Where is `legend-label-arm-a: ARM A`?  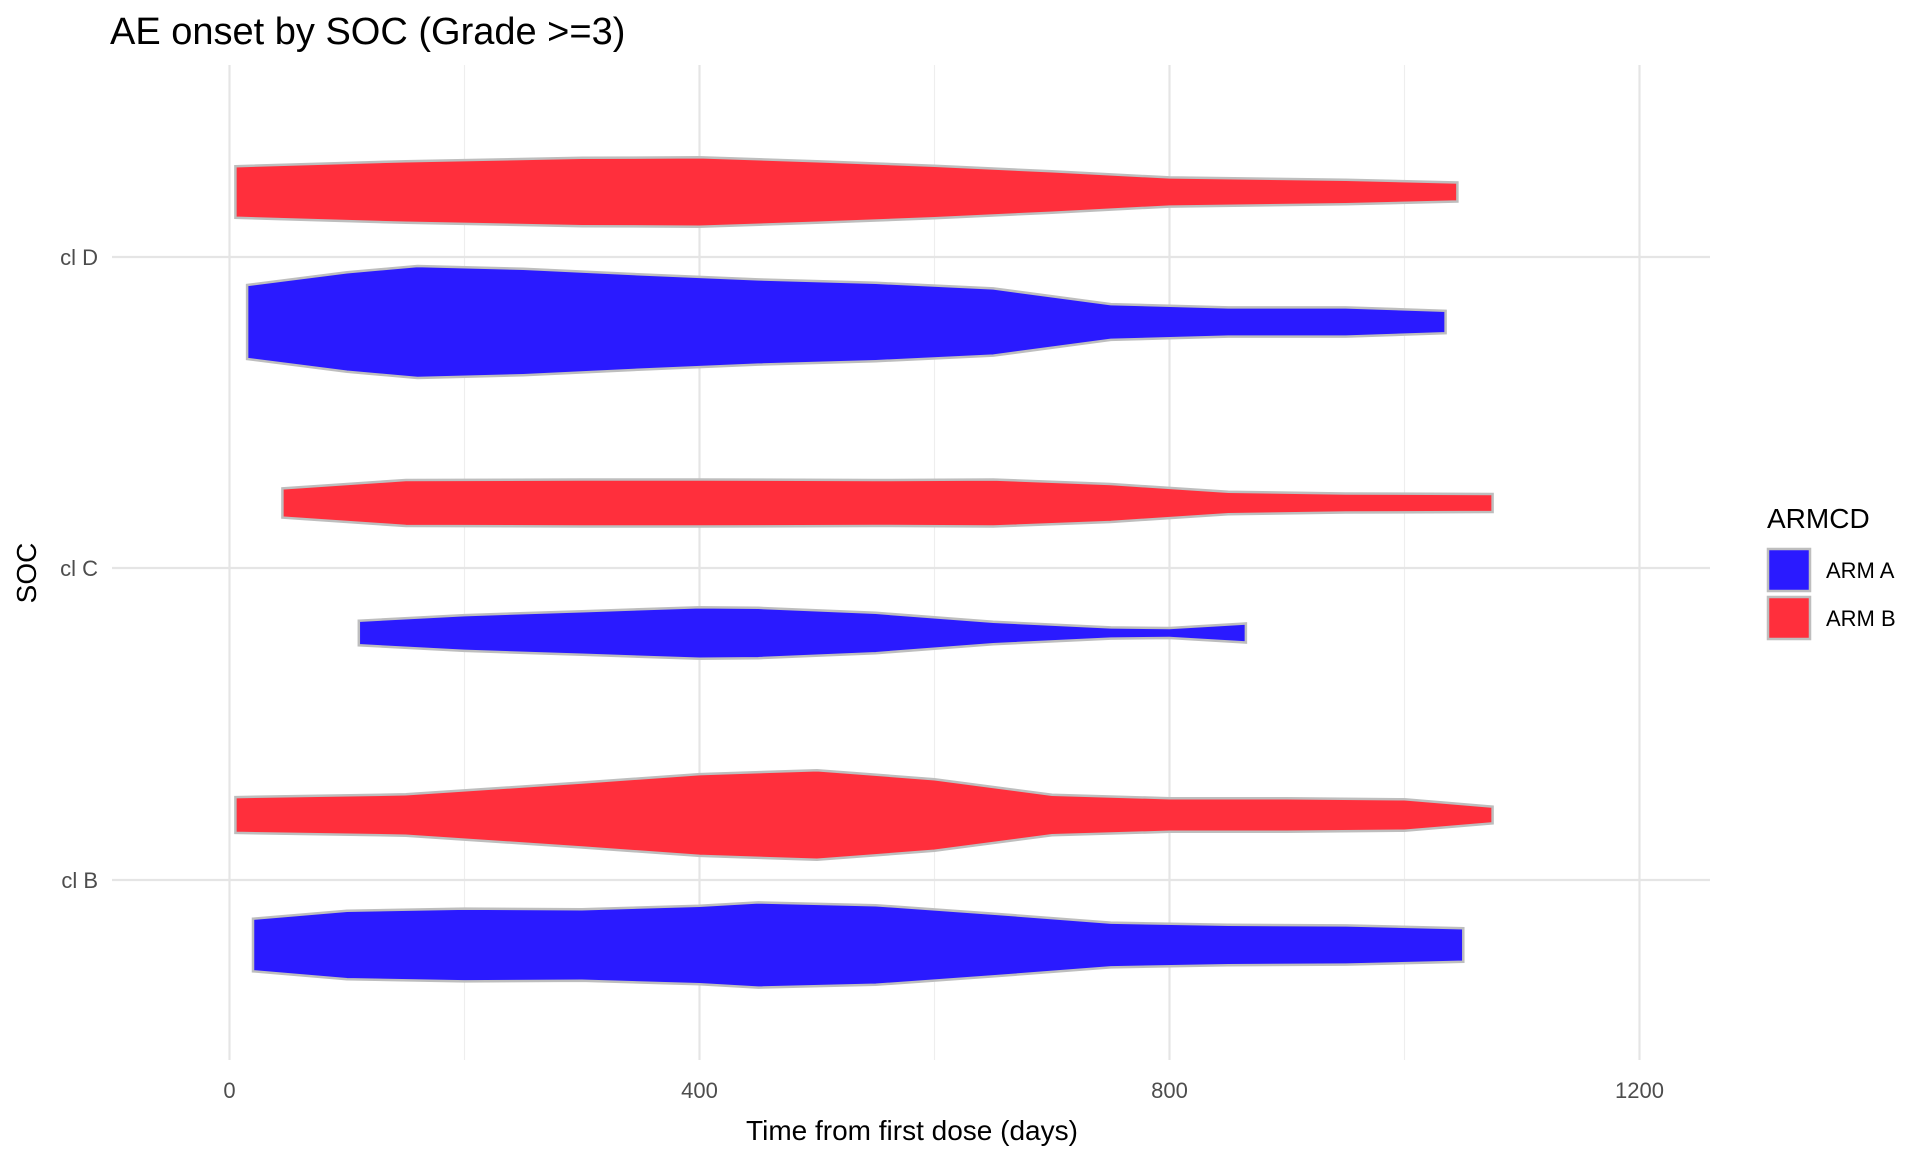 legend-label-arm-a: ARM A is located at coordinates (1860, 570).